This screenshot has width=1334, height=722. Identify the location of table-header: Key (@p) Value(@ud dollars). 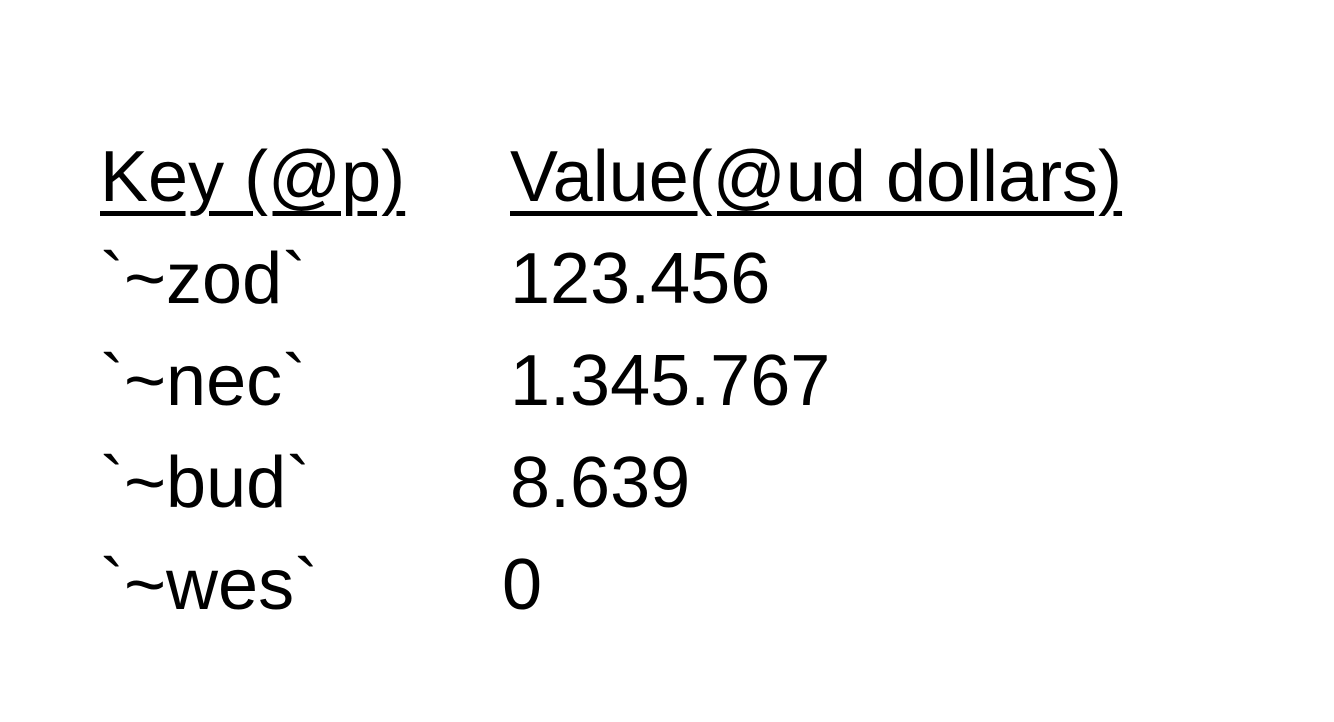
(655, 177).